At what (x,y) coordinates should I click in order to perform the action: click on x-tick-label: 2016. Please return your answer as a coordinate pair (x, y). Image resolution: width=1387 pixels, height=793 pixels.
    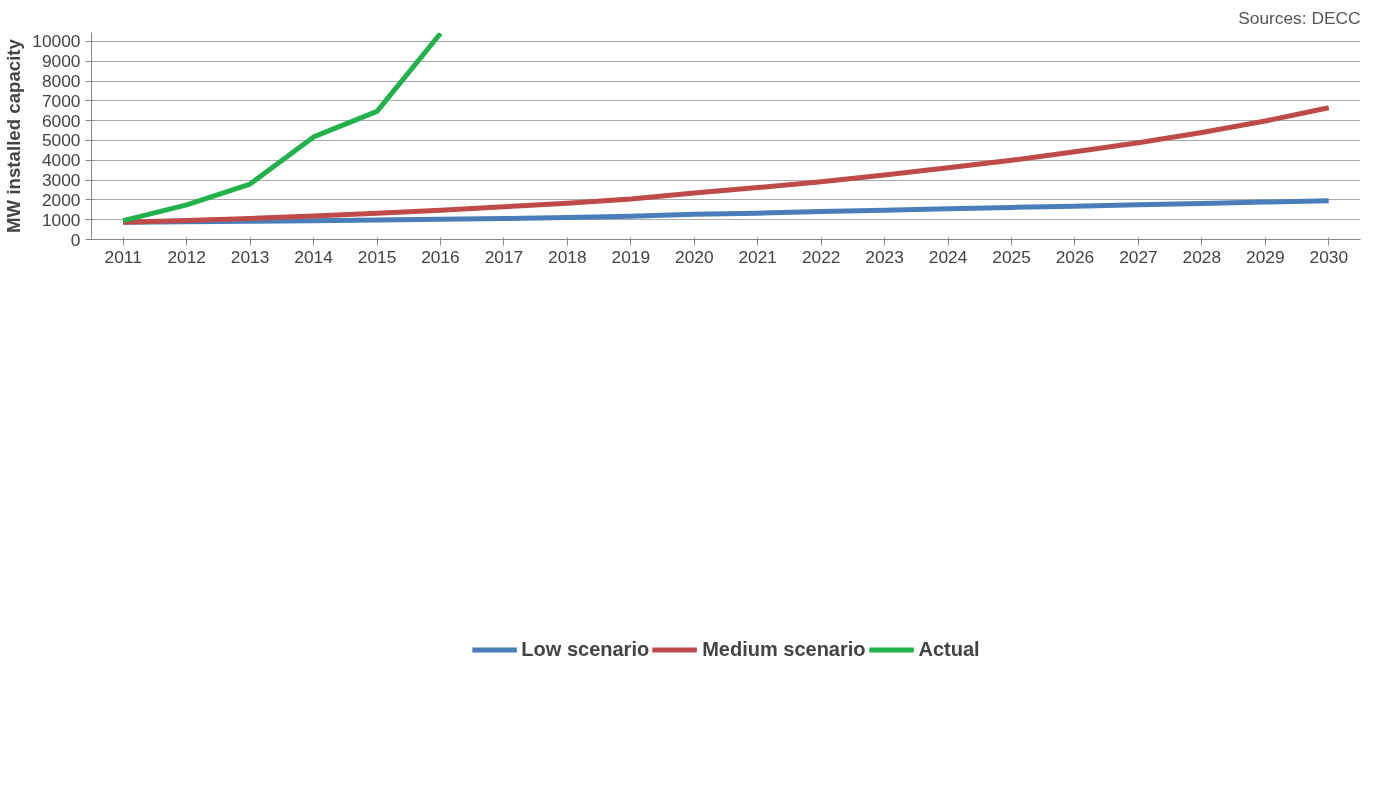
    Looking at the image, I should click on (440, 256).